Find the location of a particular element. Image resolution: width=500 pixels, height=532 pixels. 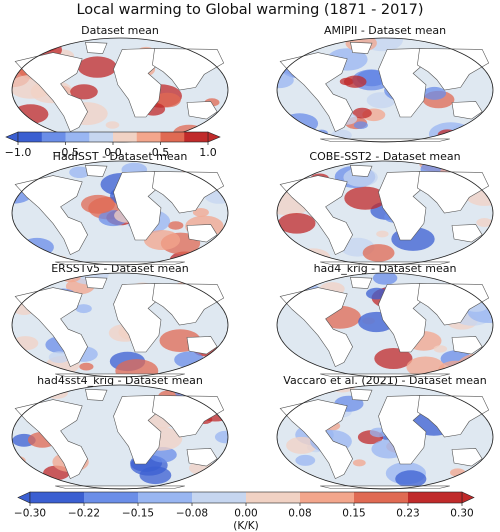

colorbar-tick-label: −0.15 is located at coordinates (138, 514).